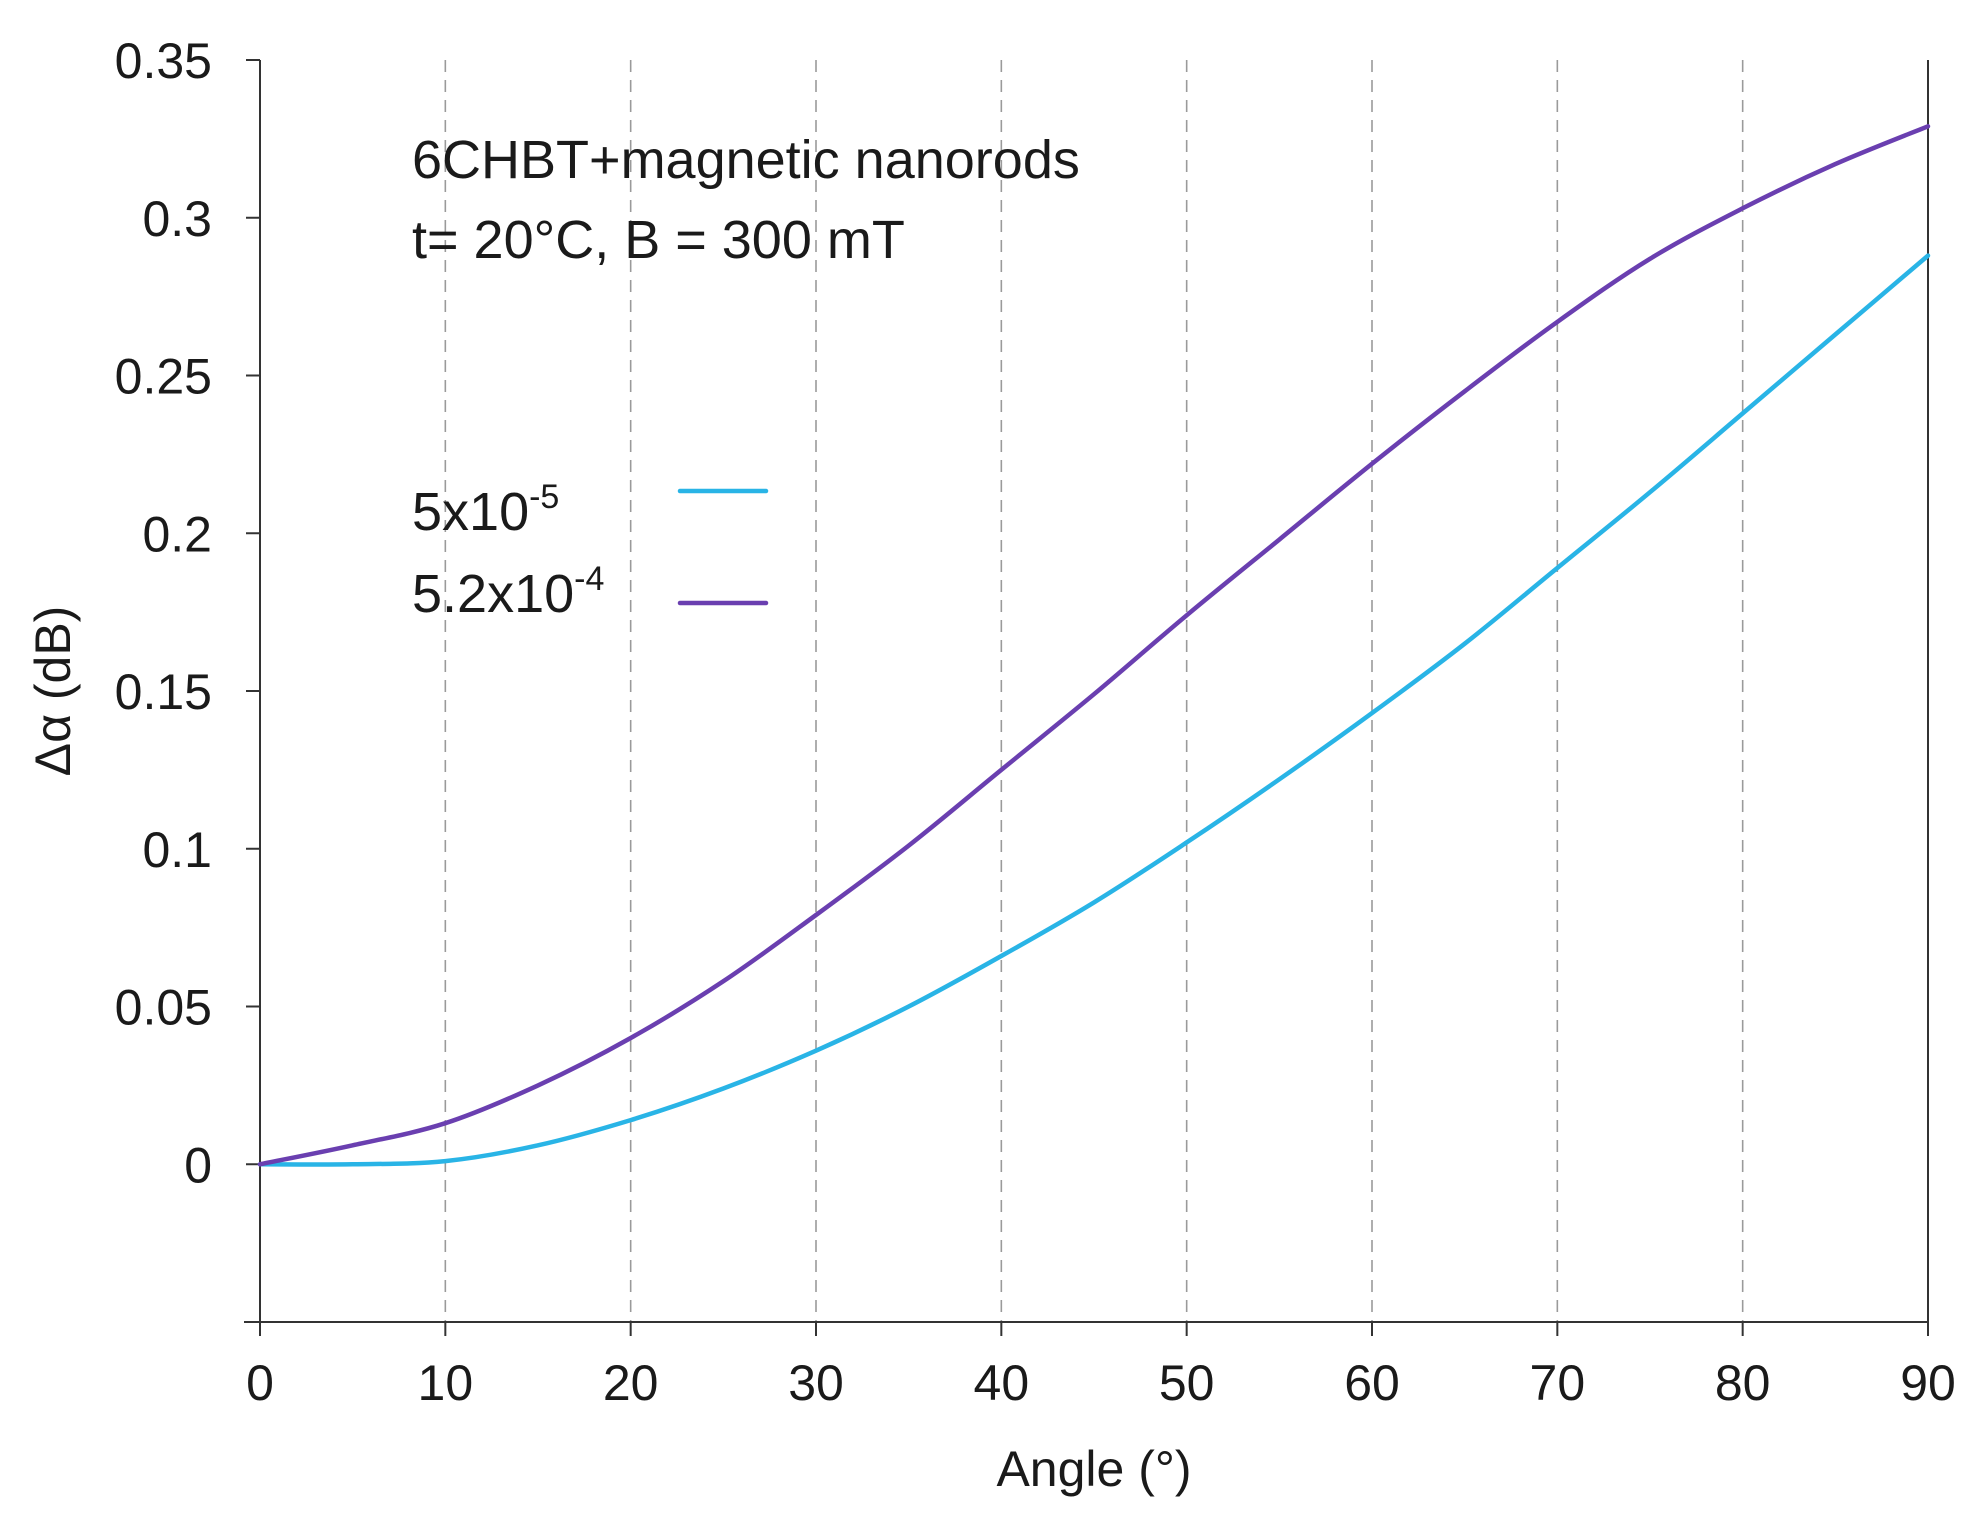  I want to click on y-axis-title: Δα (dB), so click(53, 691).